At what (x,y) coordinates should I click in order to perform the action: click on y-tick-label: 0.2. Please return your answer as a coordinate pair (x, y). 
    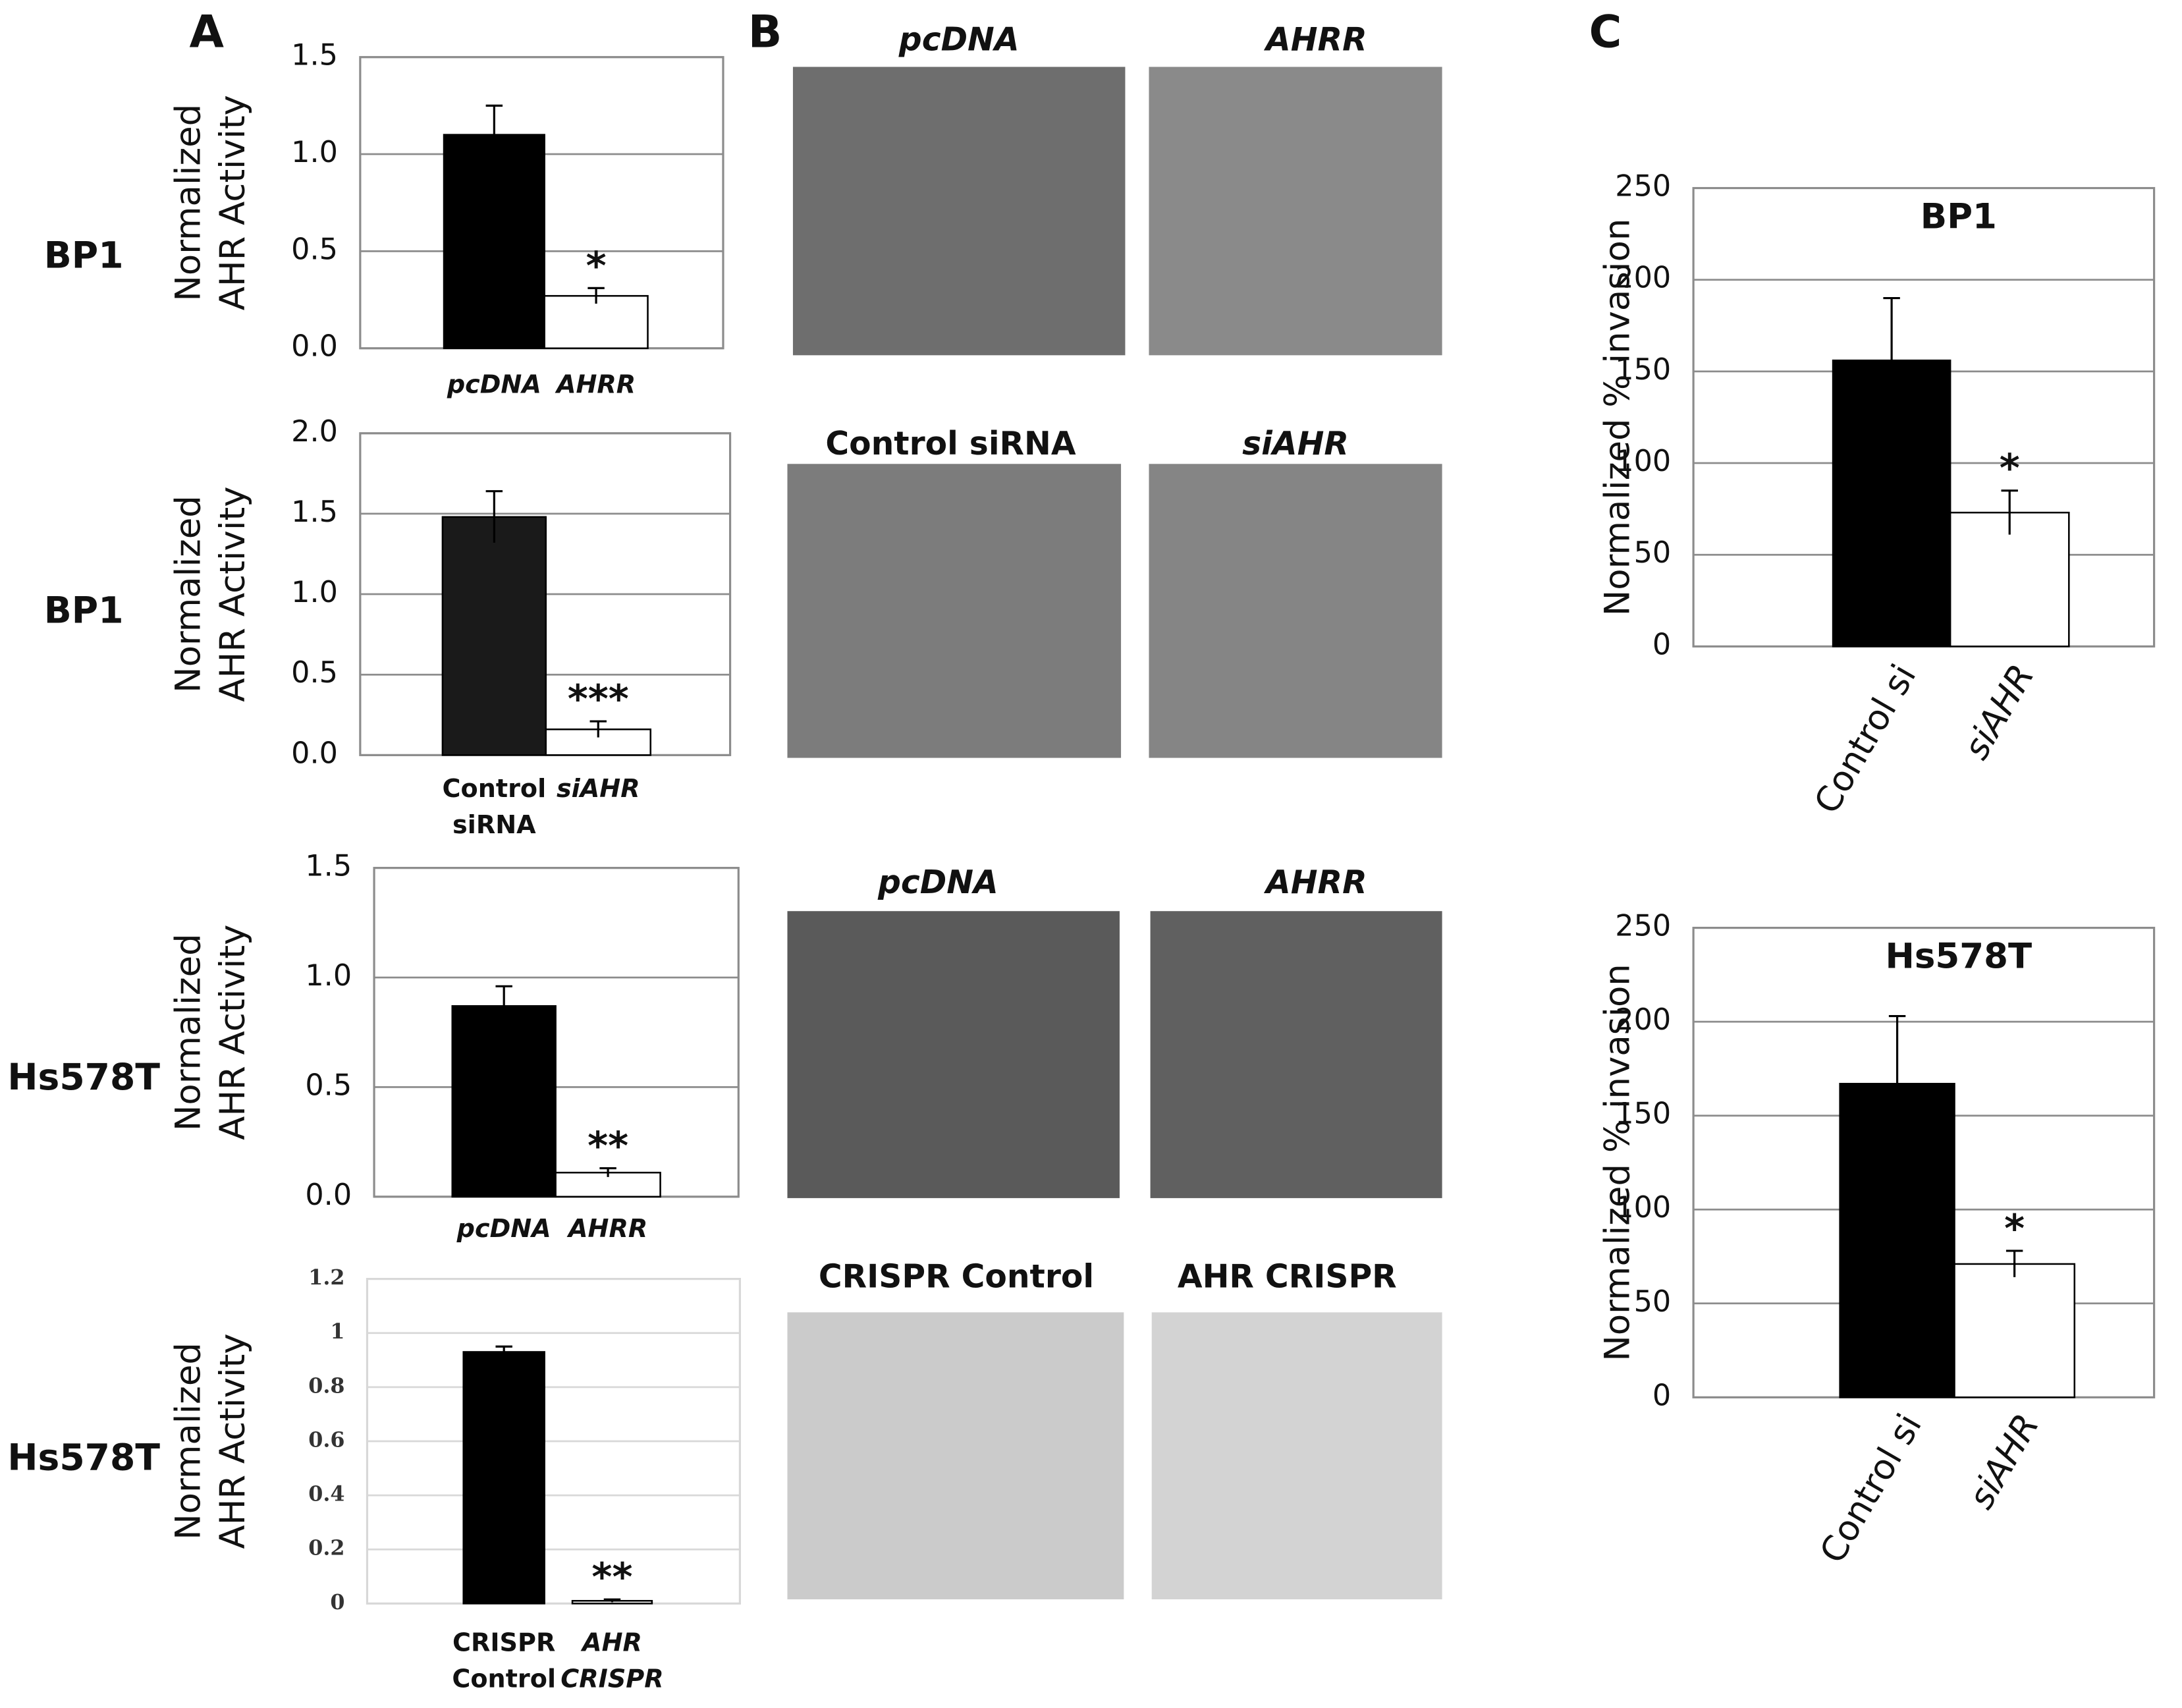
    Looking at the image, I should click on (326, 1548).